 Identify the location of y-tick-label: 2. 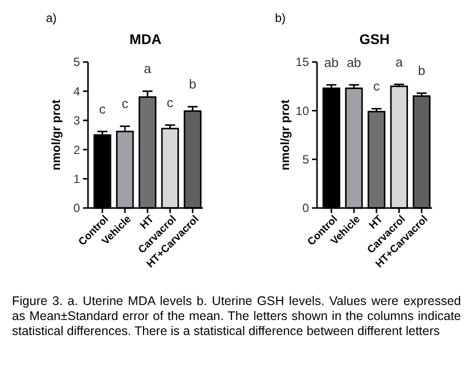
(76, 149).